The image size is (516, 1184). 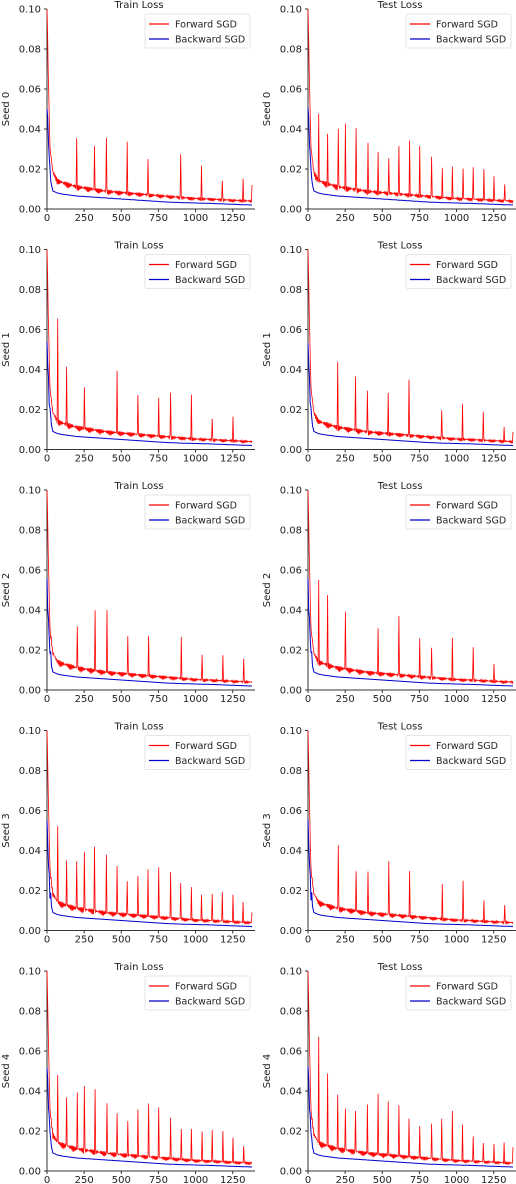 What do you see at coordinates (6, 349) in the screenshot?
I see `y-axis-label: Seed 1` at bounding box center [6, 349].